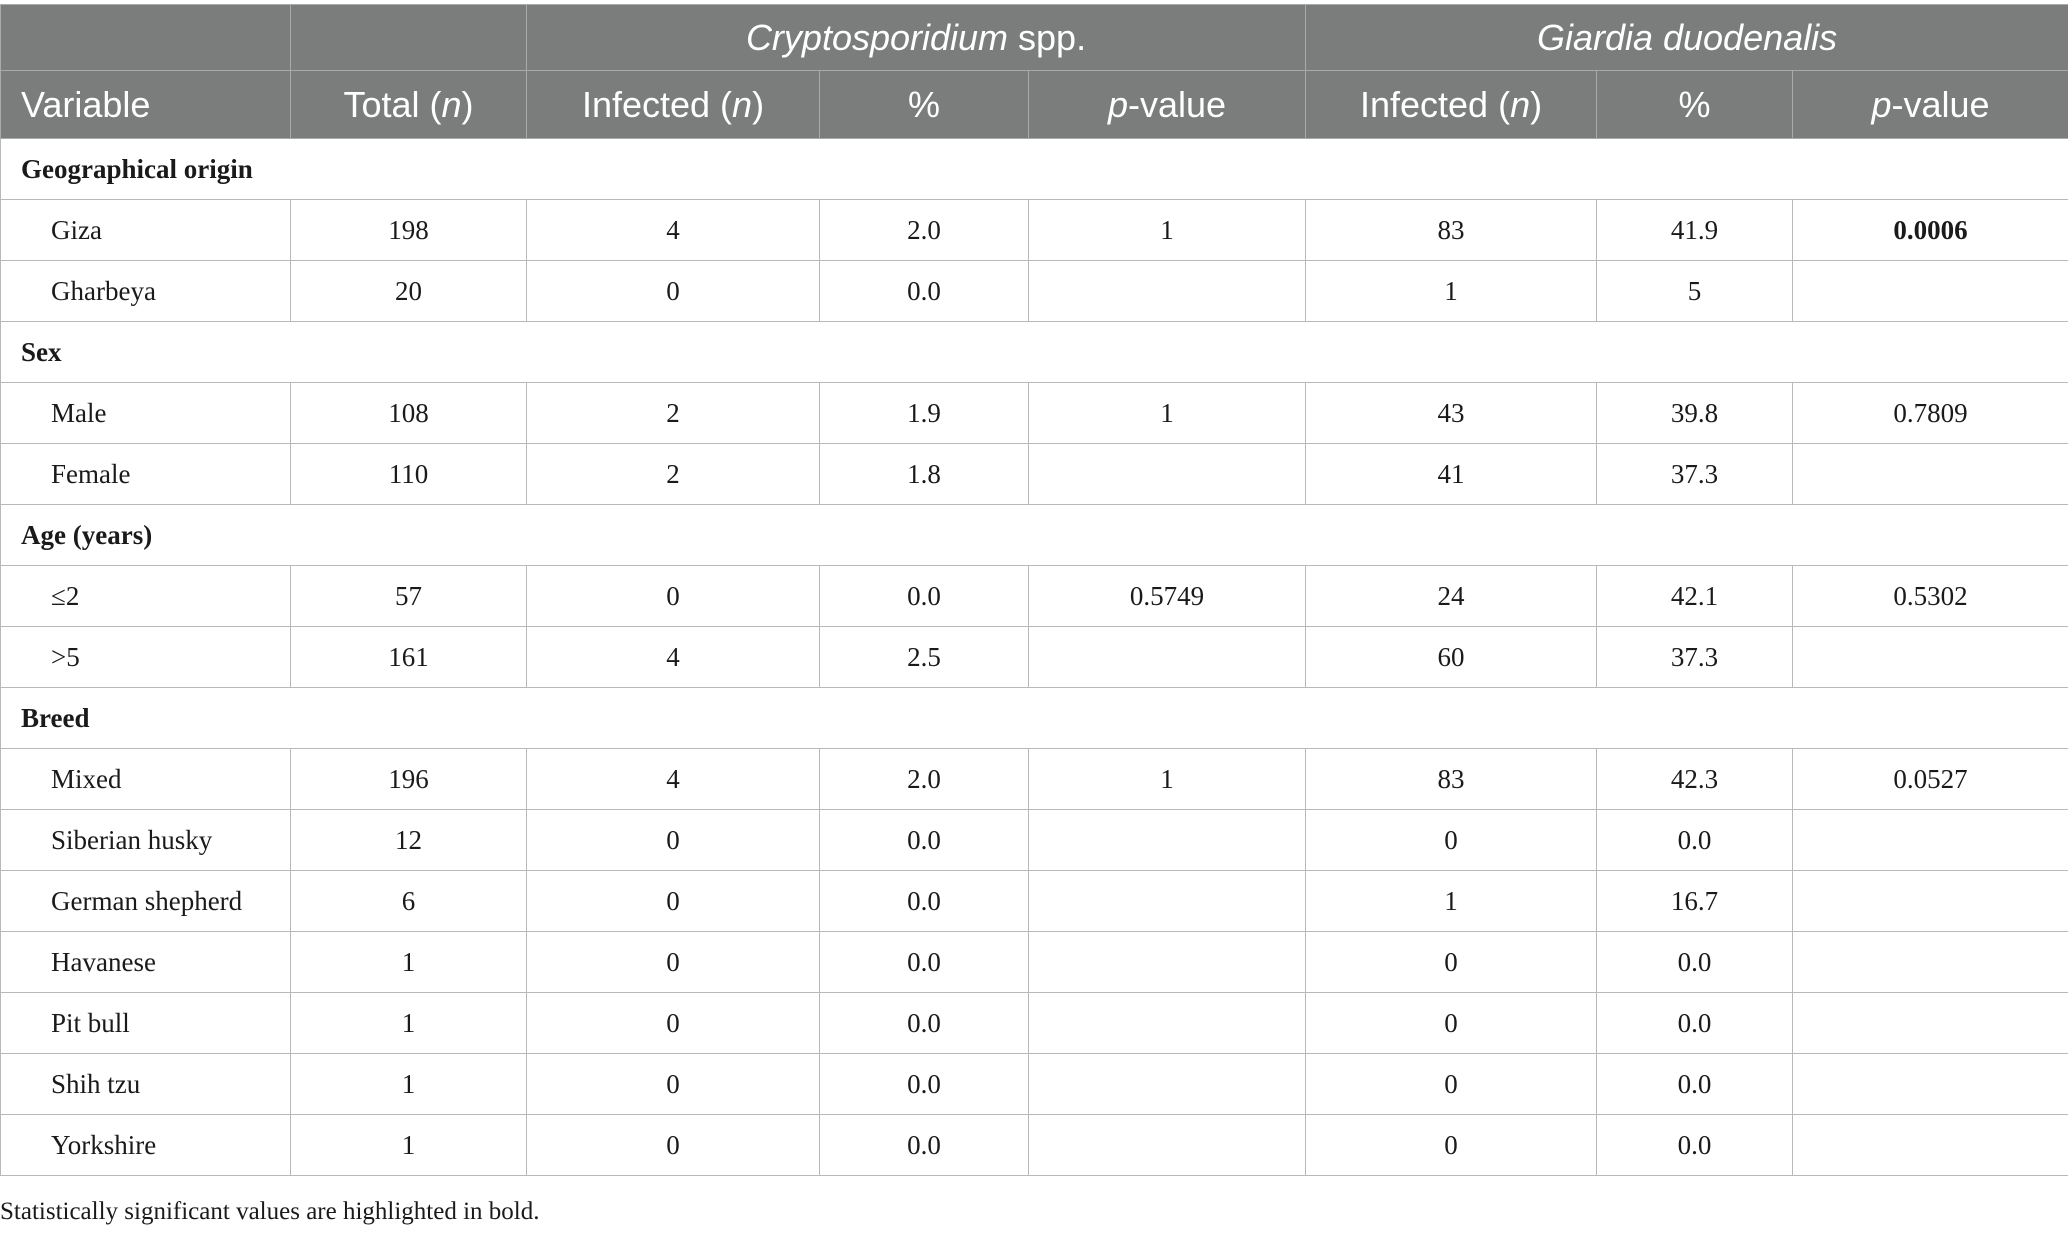 This screenshot has width=2068, height=1237. What do you see at coordinates (924, 413) in the screenshot?
I see `crypto-percent-cell: 1.9` at bounding box center [924, 413].